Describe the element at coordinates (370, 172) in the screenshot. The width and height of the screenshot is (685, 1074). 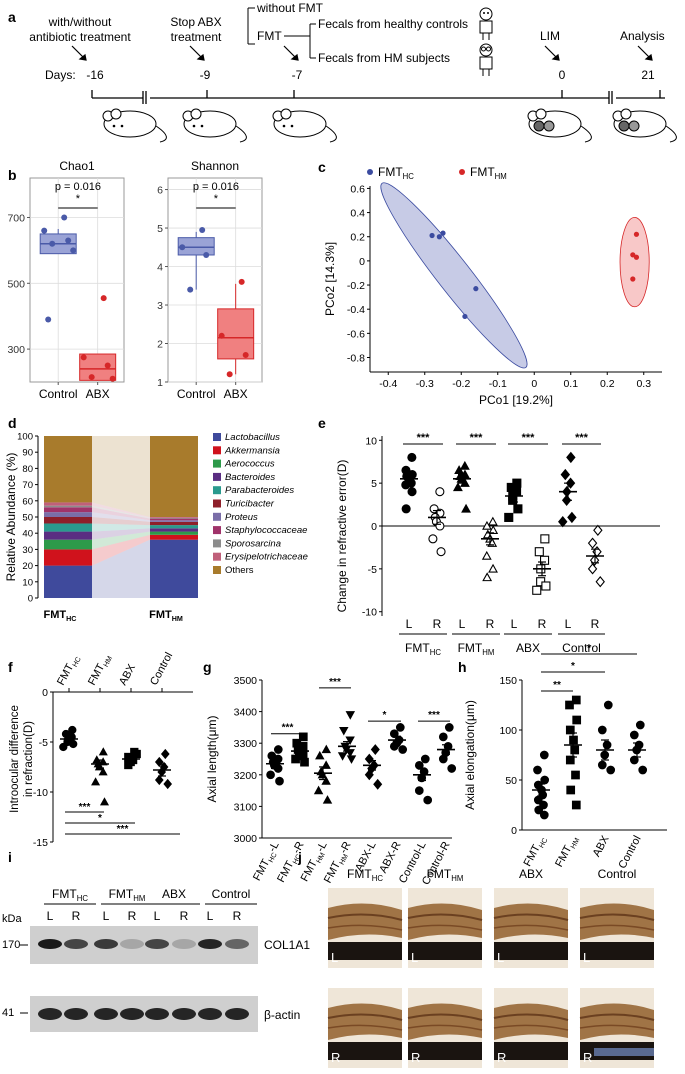
I see `legend-marker` at that location.